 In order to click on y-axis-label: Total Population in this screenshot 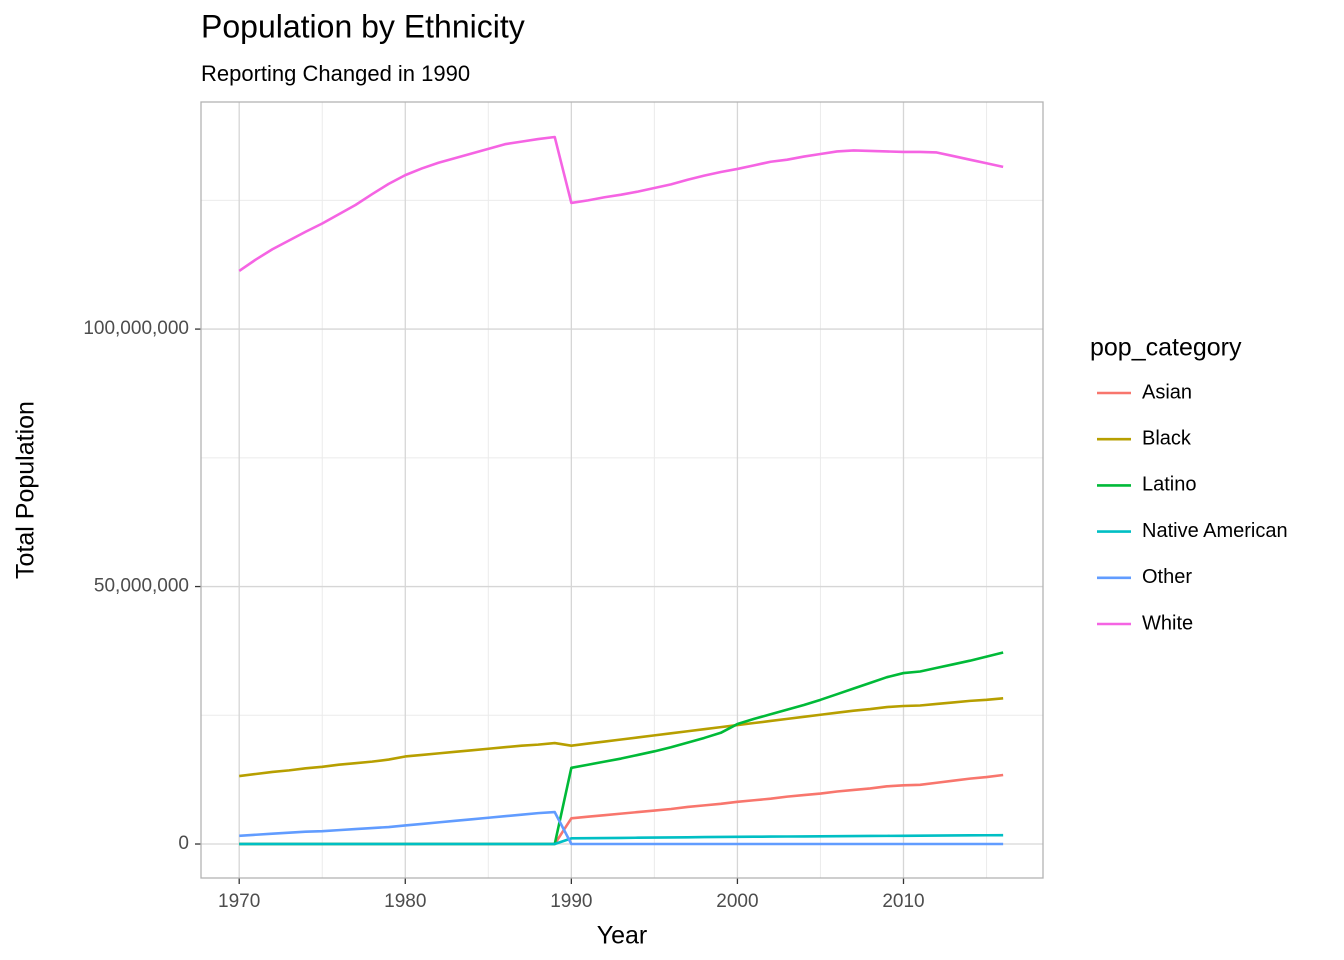, I will do `click(26, 490)`.